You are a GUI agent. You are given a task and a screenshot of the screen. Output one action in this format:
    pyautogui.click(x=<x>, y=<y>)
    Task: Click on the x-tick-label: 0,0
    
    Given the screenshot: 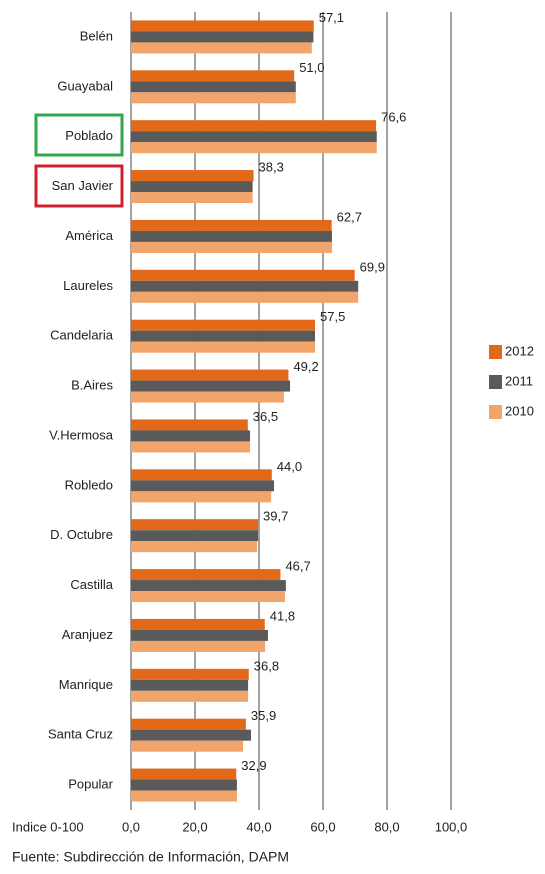 What is the action you would take?
    pyautogui.click(x=131, y=826)
    